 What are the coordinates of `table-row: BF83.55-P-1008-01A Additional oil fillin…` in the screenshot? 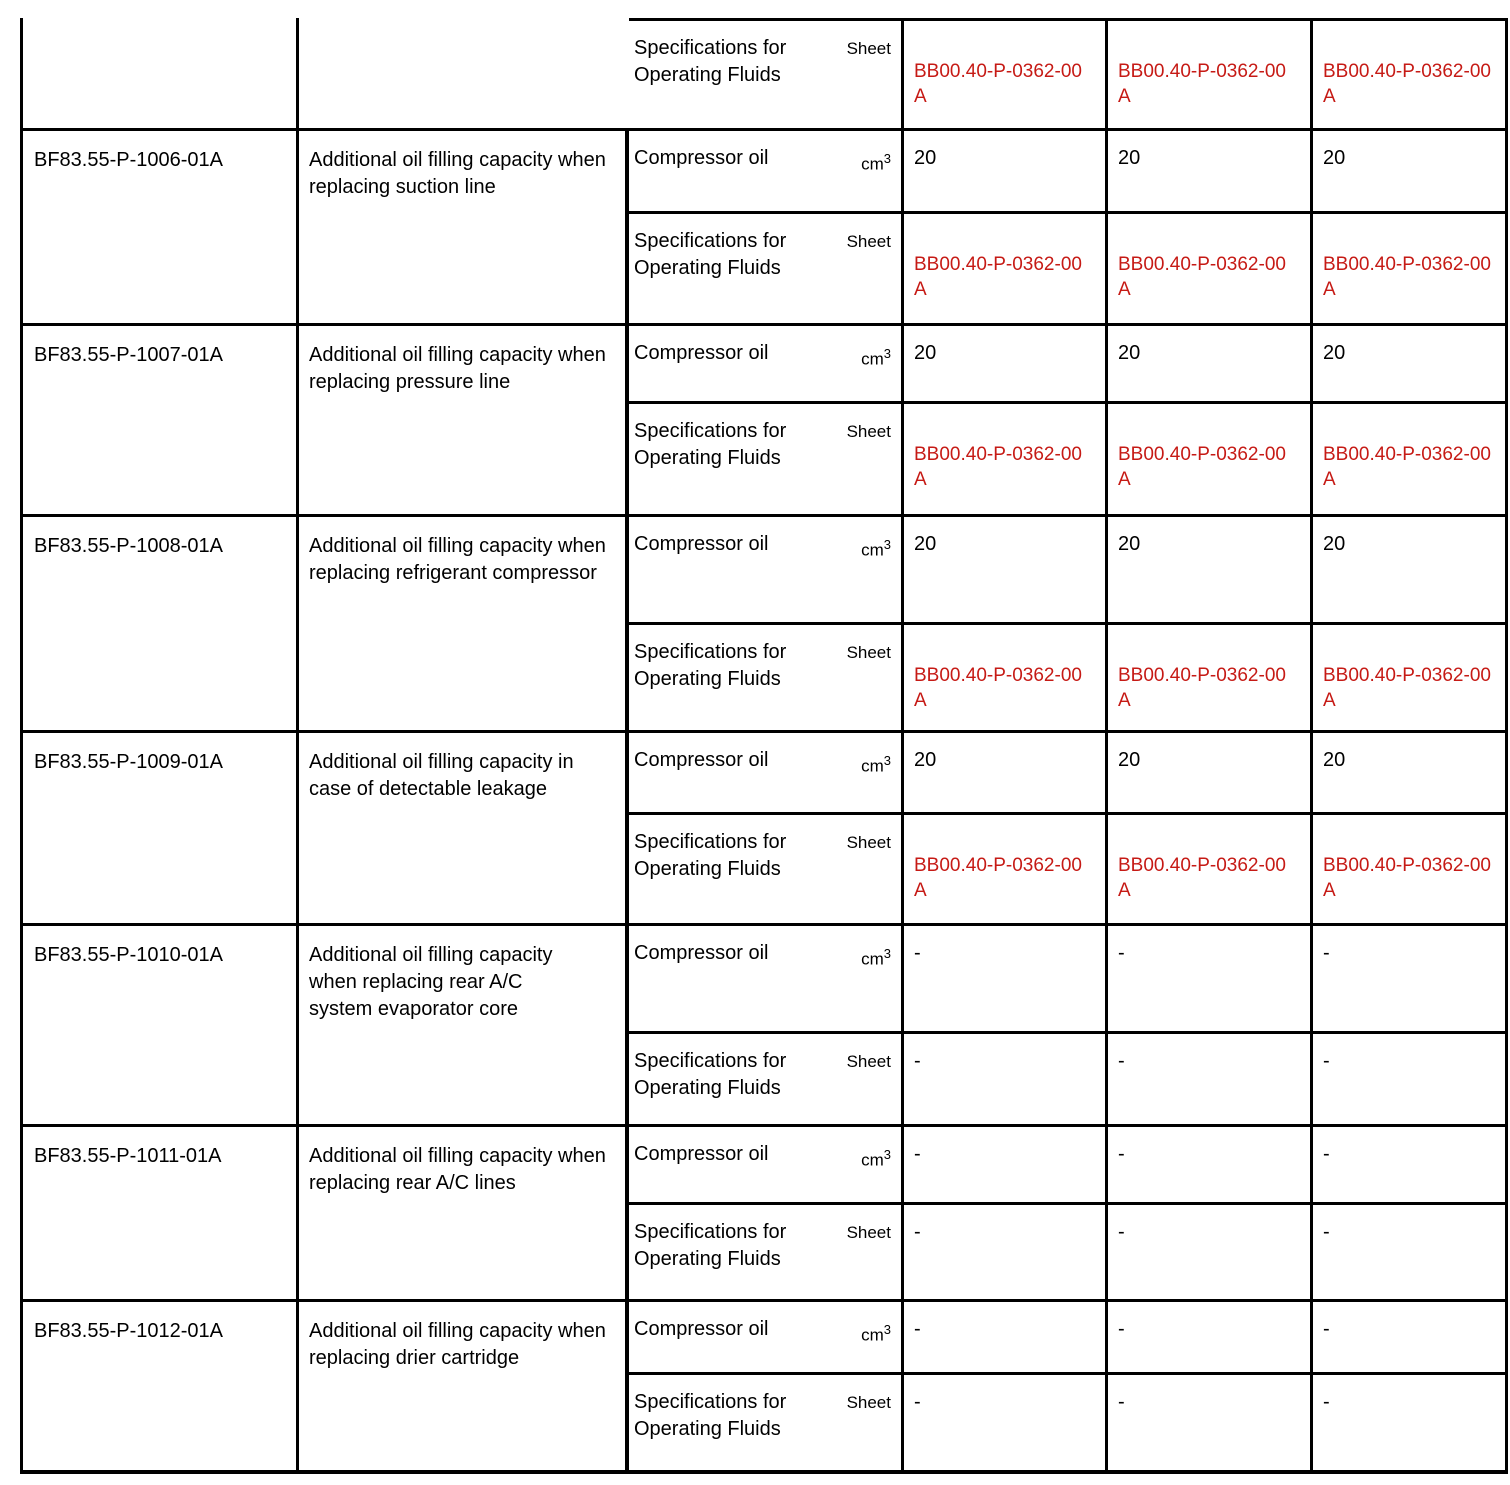 It's located at (764, 622).